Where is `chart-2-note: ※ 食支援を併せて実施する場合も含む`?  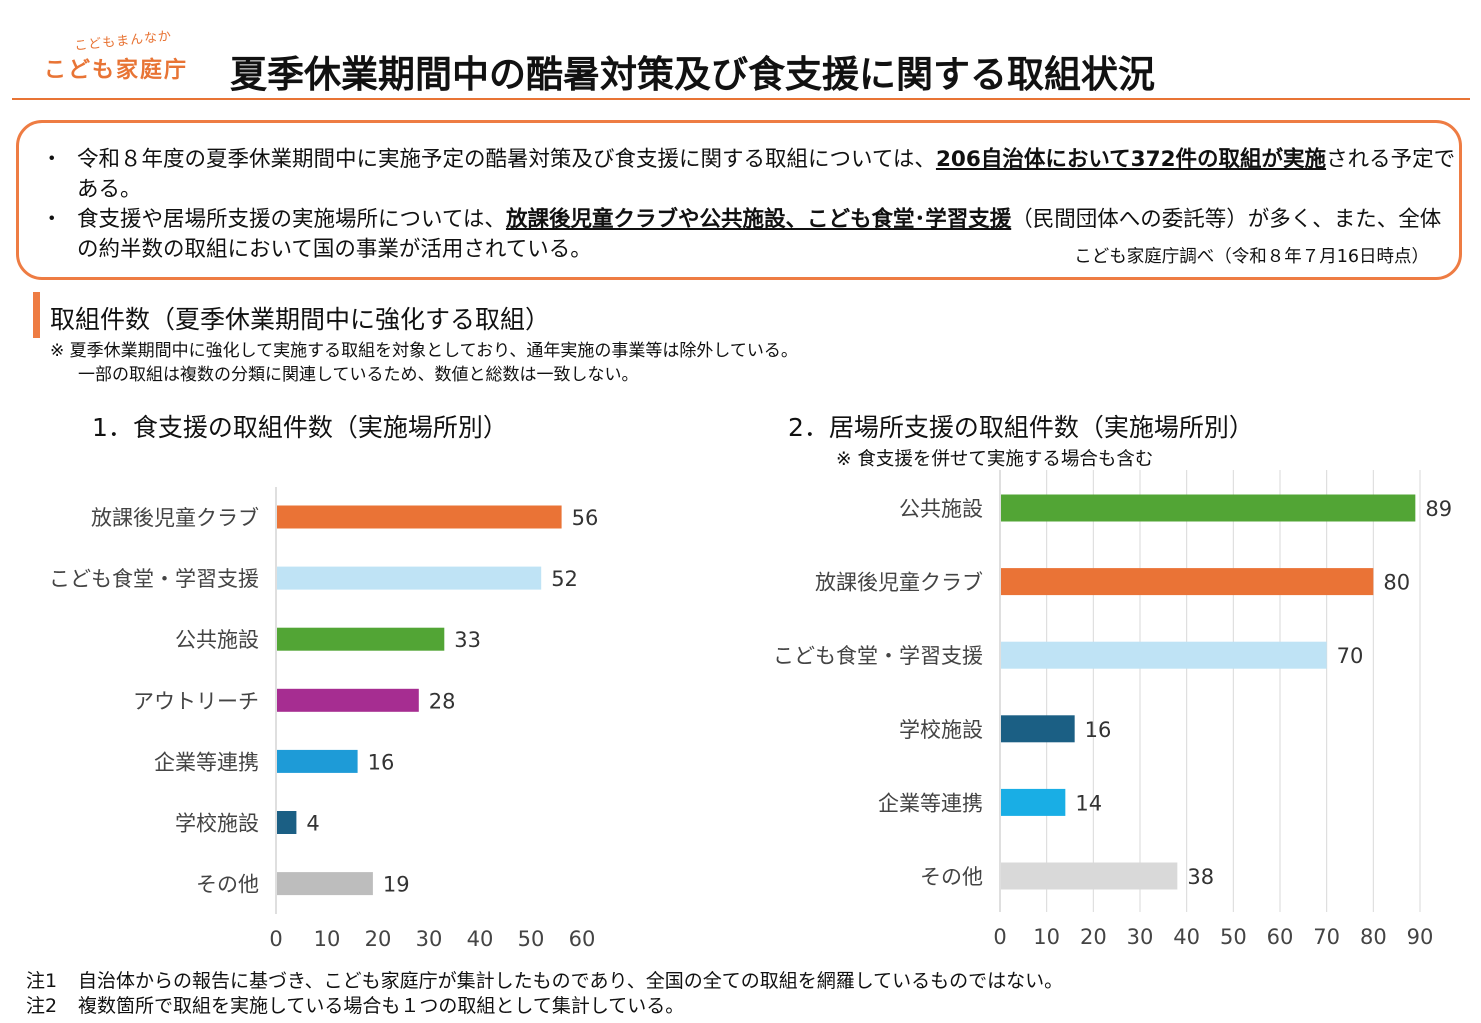 chart-2-note: ※ 食支援を併せて実施する場合も含む is located at coordinates (995, 459).